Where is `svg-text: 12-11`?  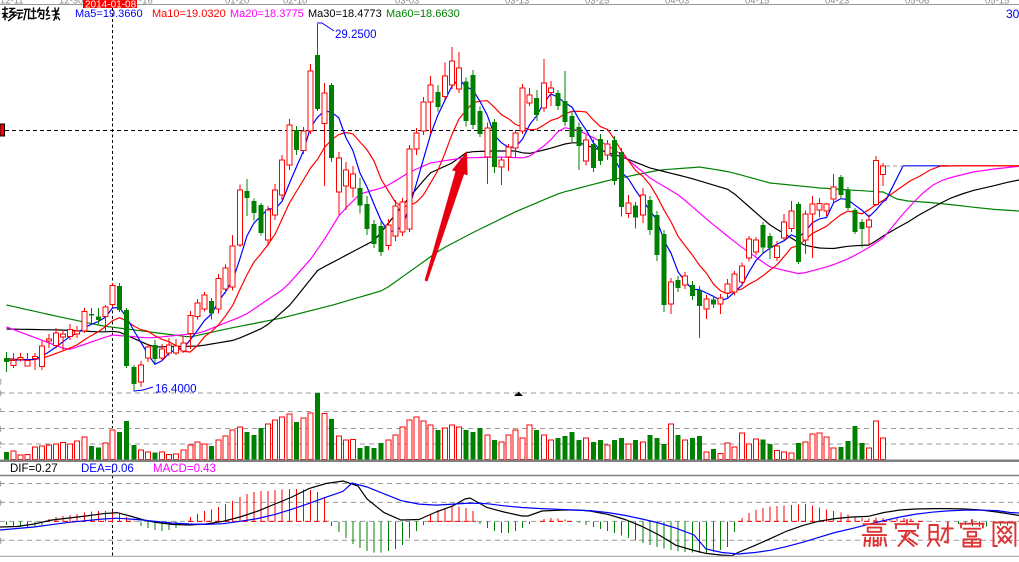 svg-text: 12-11 is located at coordinates (12, 3).